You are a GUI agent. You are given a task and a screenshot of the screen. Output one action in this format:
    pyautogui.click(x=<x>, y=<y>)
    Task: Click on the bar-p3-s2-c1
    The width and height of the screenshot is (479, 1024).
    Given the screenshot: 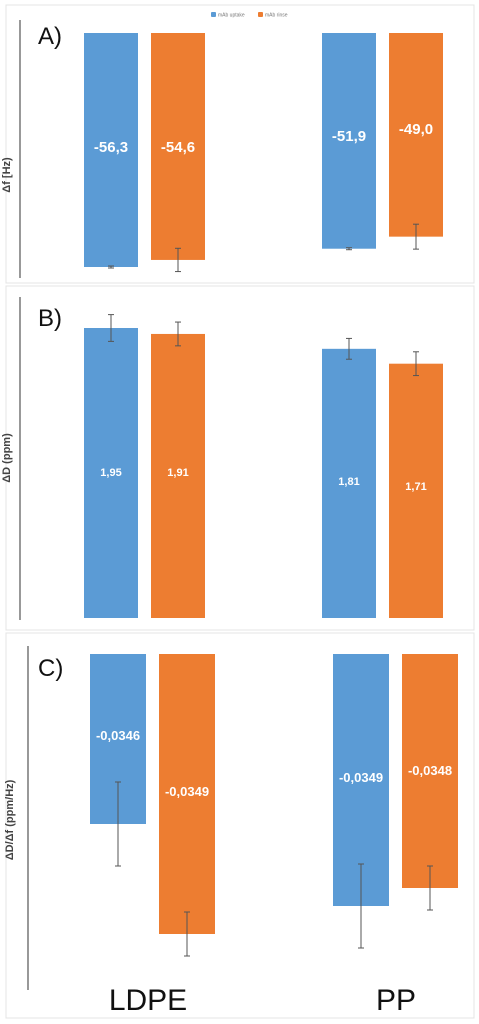 What is the action you would take?
    pyautogui.click(x=187, y=794)
    